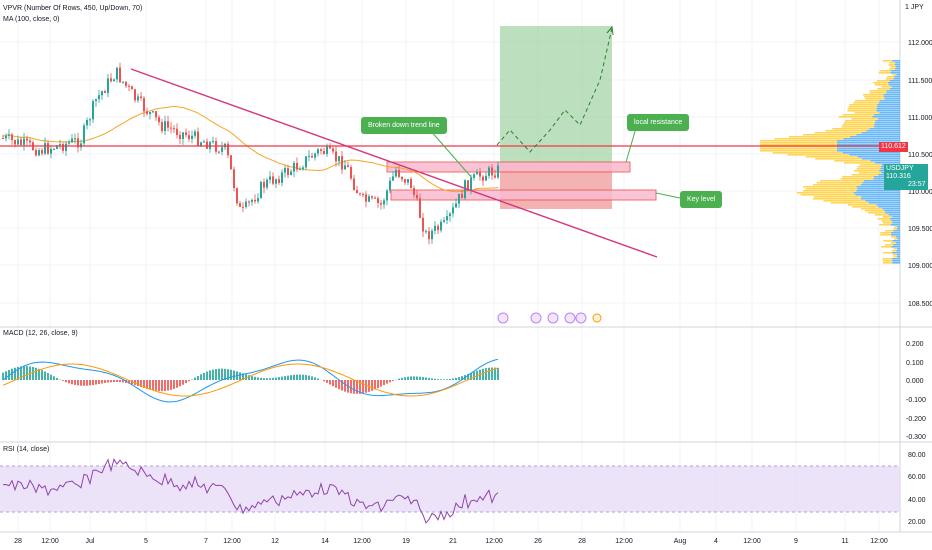 This screenshot has height=550, width=932. What do you see at coordinates (917, 489) in the screenshot?
I see `rsi-axis: 80.00 60.00 40.00 20.00` at bounding box center [917, 489].